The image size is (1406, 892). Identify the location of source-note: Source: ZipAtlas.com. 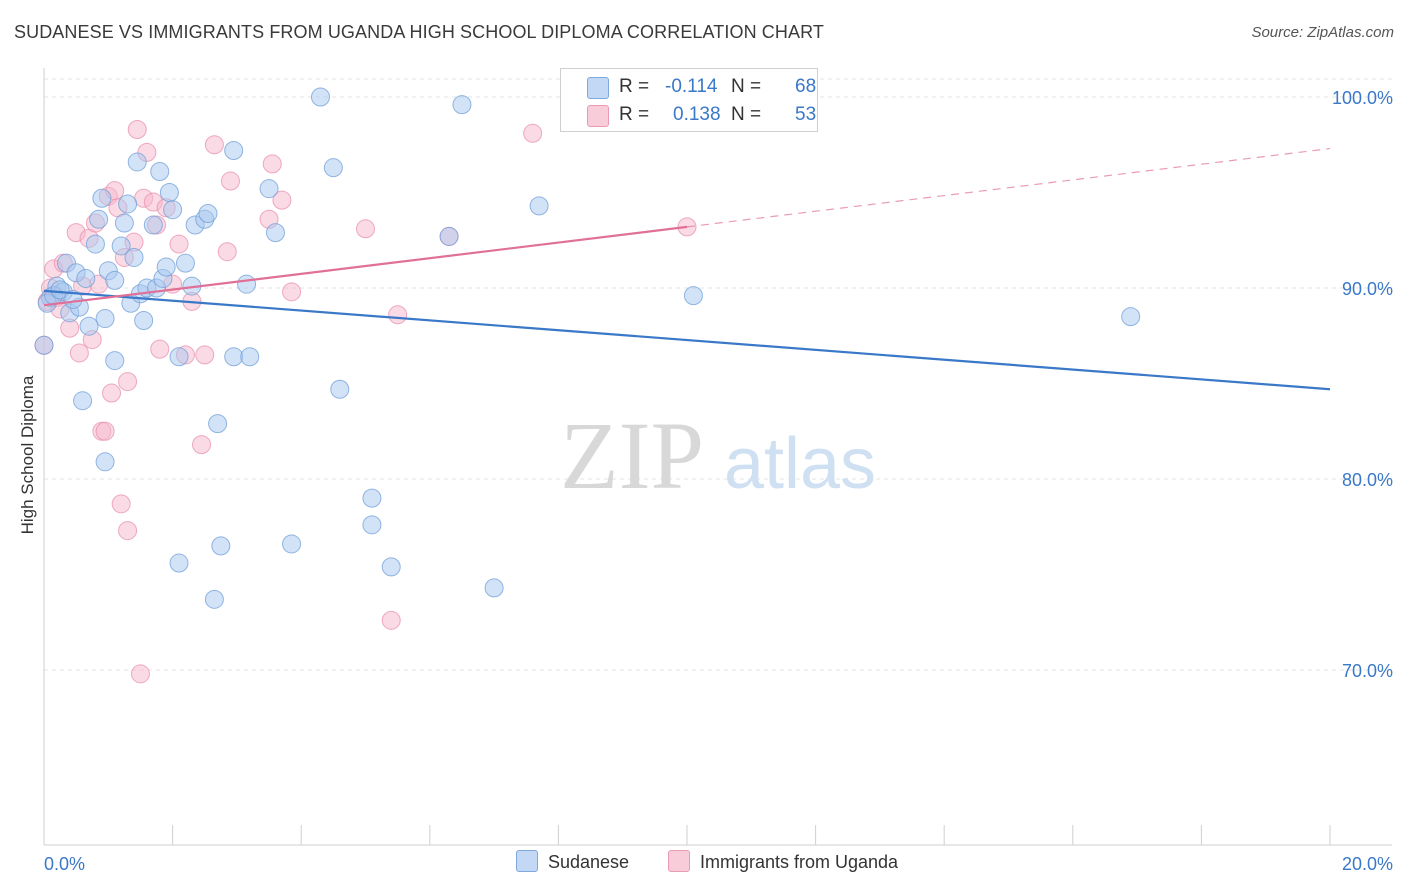
(1322, 32).